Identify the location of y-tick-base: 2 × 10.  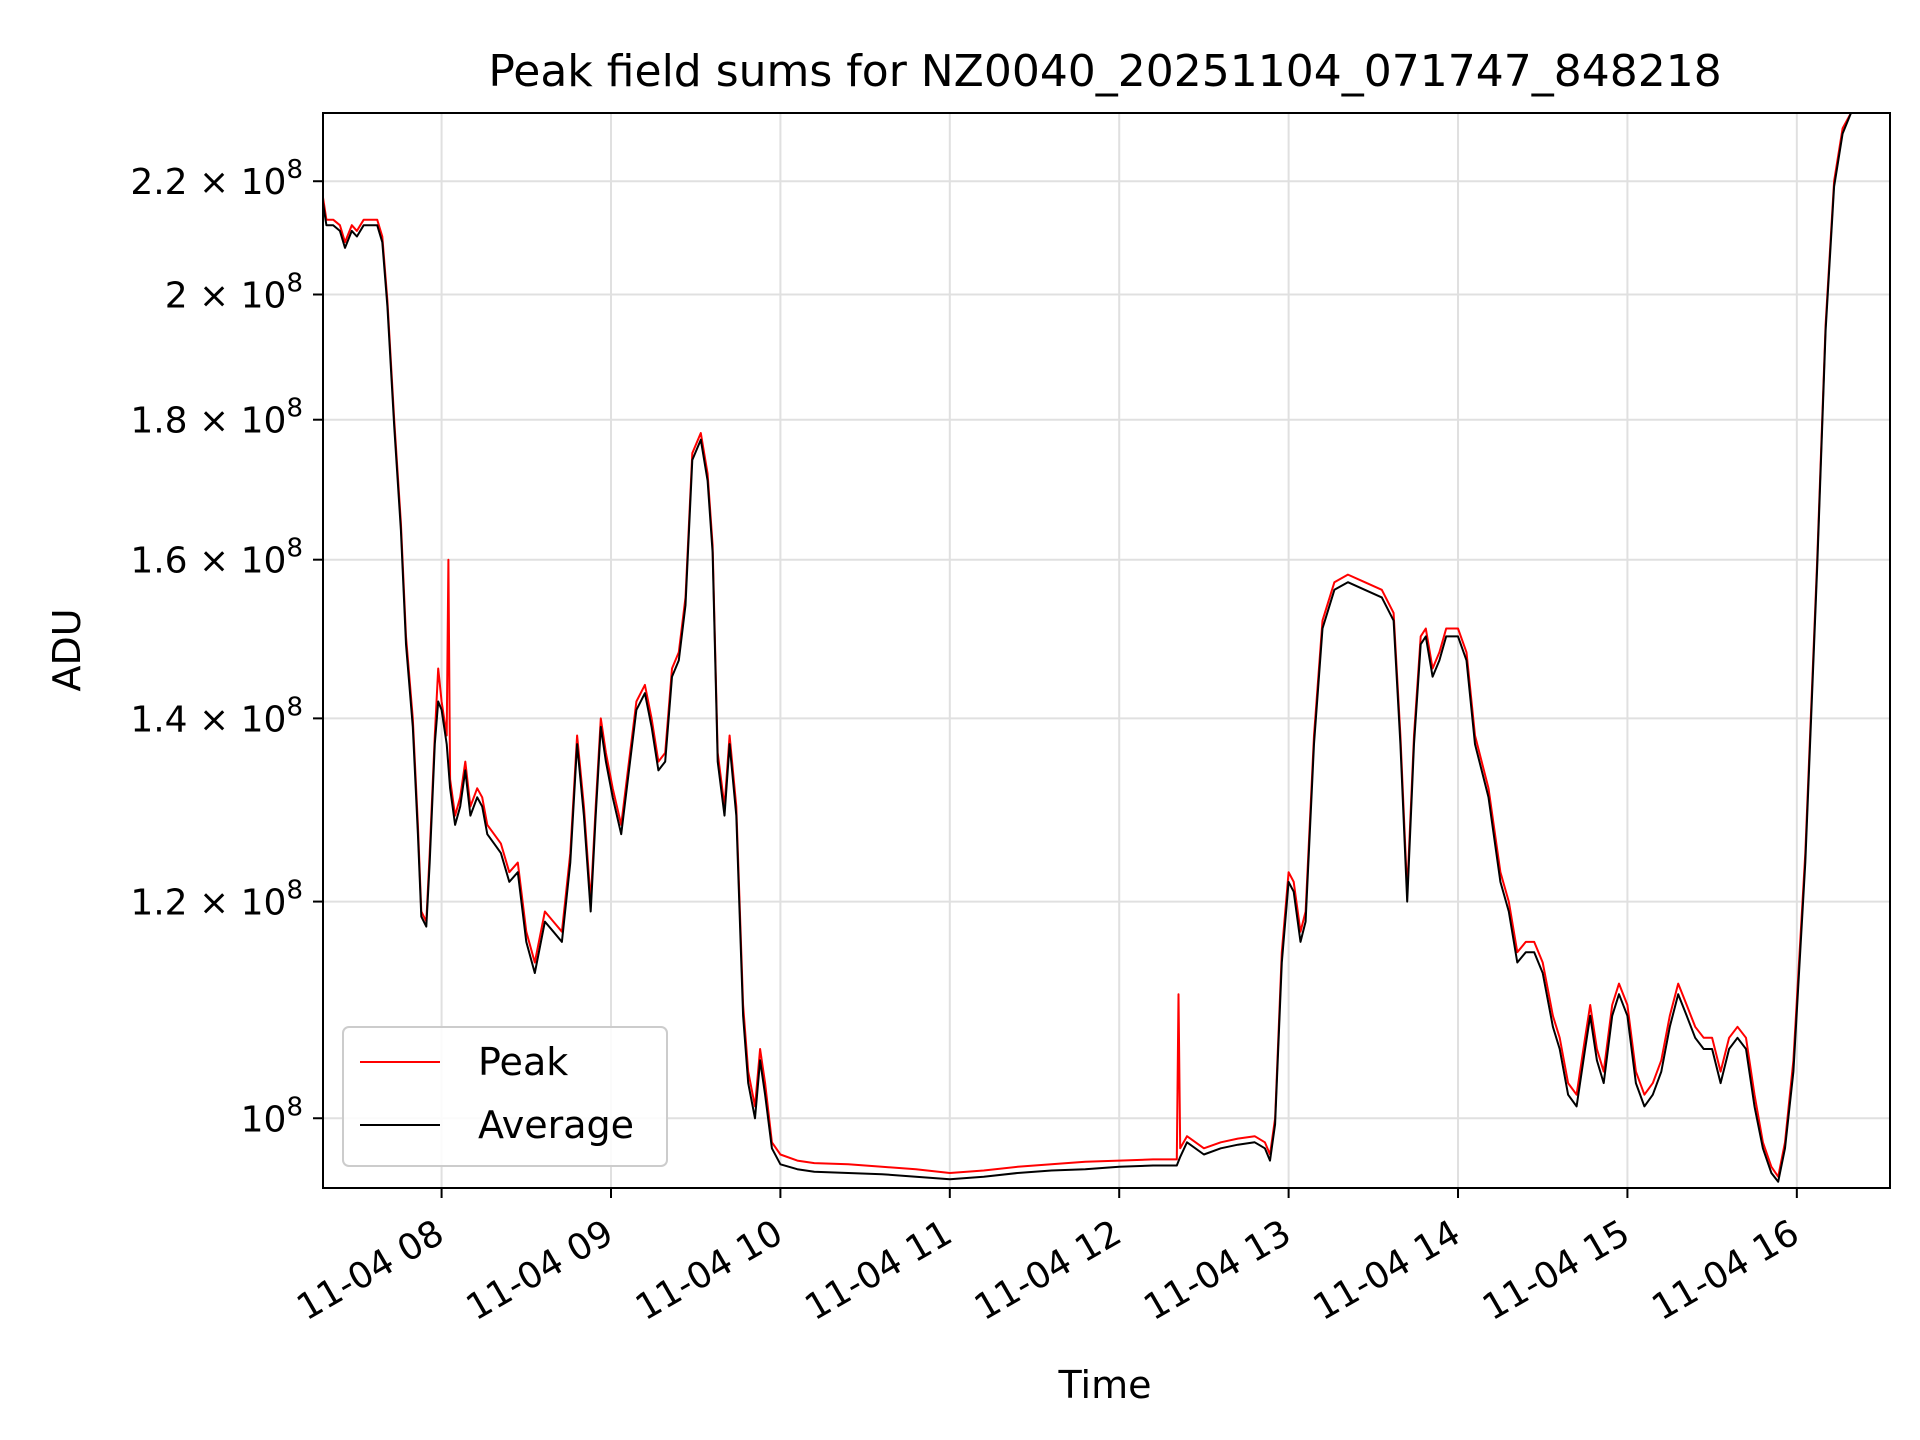
(226, 295).